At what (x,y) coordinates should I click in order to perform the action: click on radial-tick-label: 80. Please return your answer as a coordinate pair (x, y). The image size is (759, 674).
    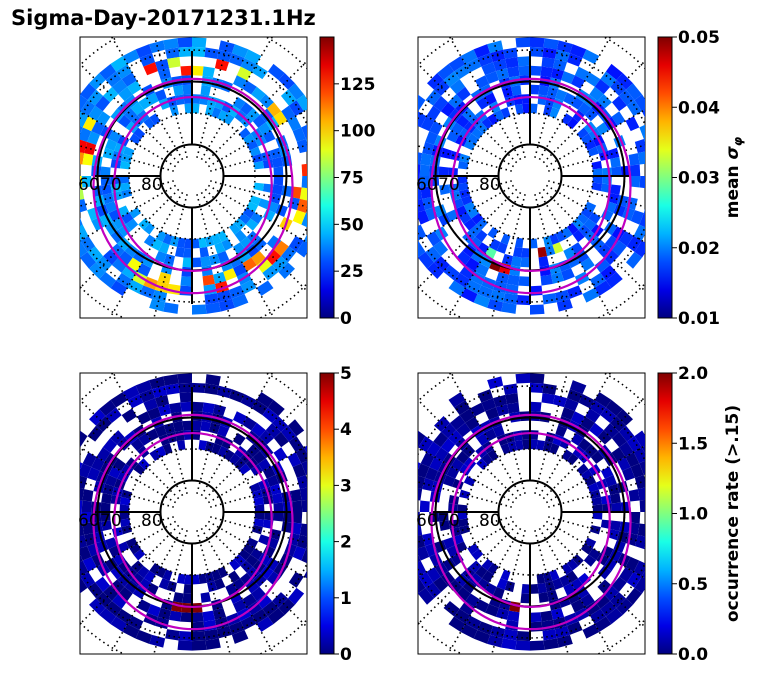
    Looking at the image, I should click on (490, 185).